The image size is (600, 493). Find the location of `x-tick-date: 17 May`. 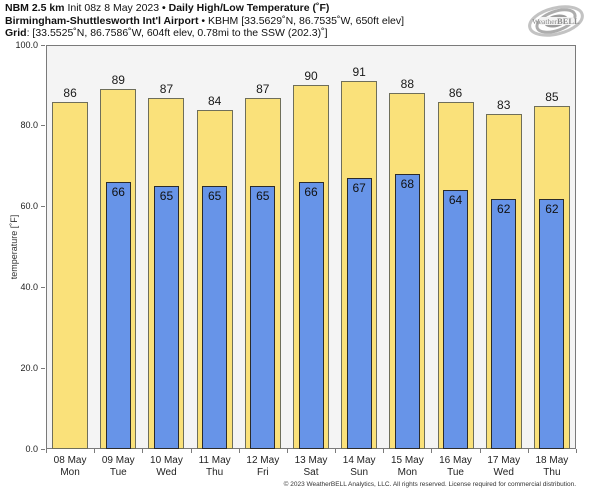

x-tick-date: 17 May is located at coordinates (504, 460).